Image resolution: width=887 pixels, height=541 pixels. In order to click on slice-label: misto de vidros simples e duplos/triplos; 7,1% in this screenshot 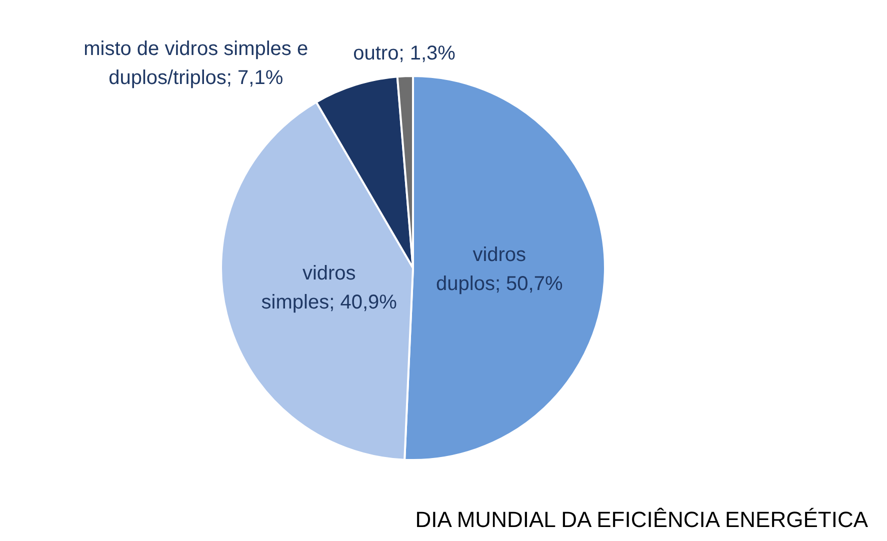, I will do `click(196, 63)`.